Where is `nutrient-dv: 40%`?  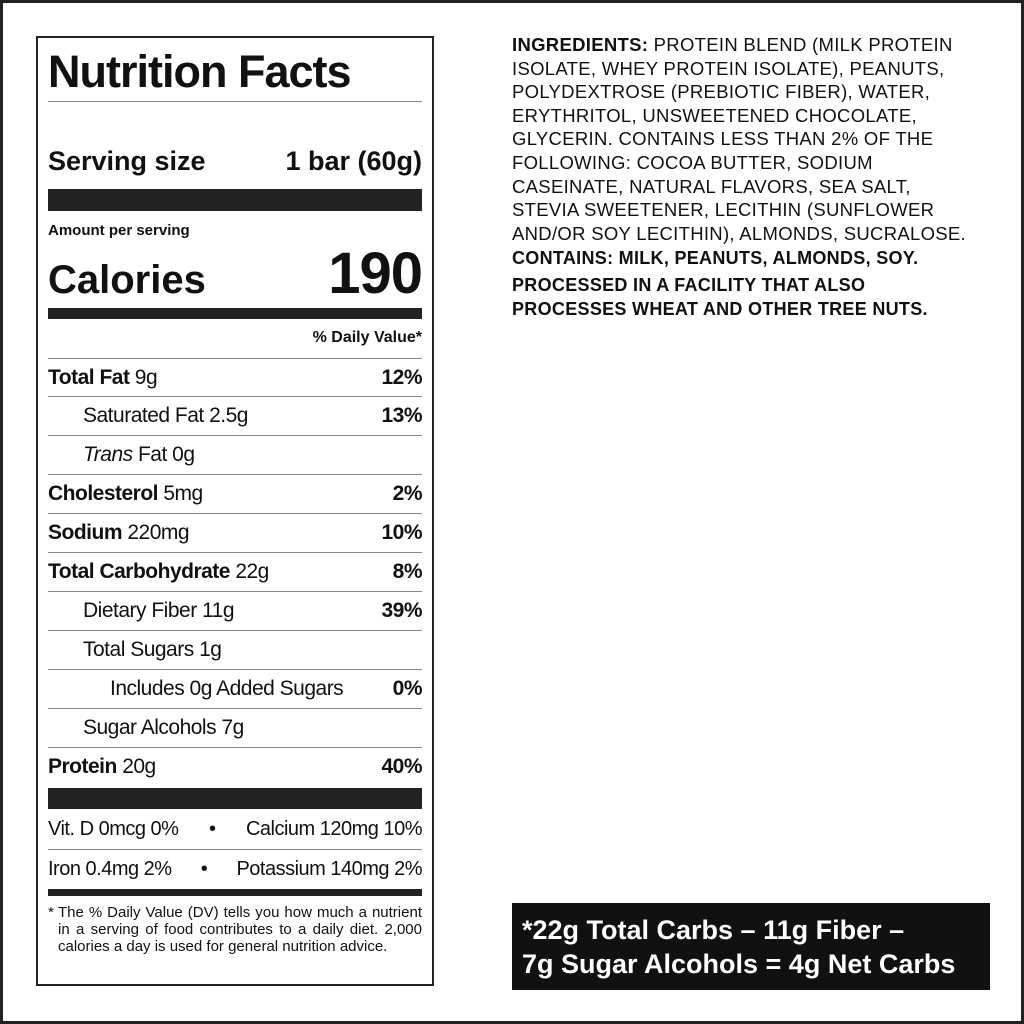 nutrient-dv: 40% is located at coordinates (401, 766).